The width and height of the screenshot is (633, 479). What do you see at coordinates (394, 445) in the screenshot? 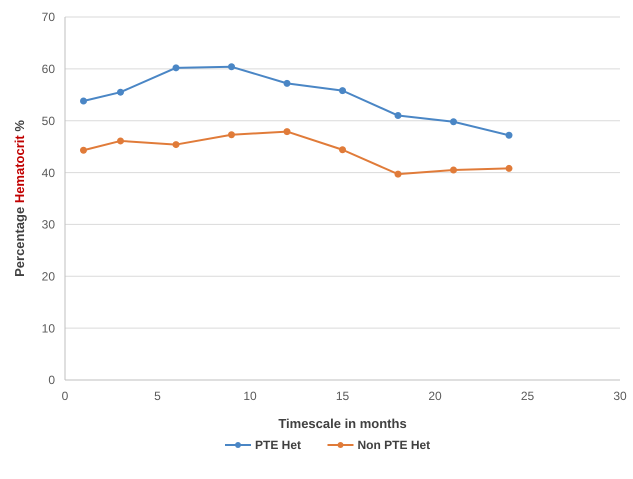
I see `legend-label: Non PTE Het` at bounding box center [394, 445].